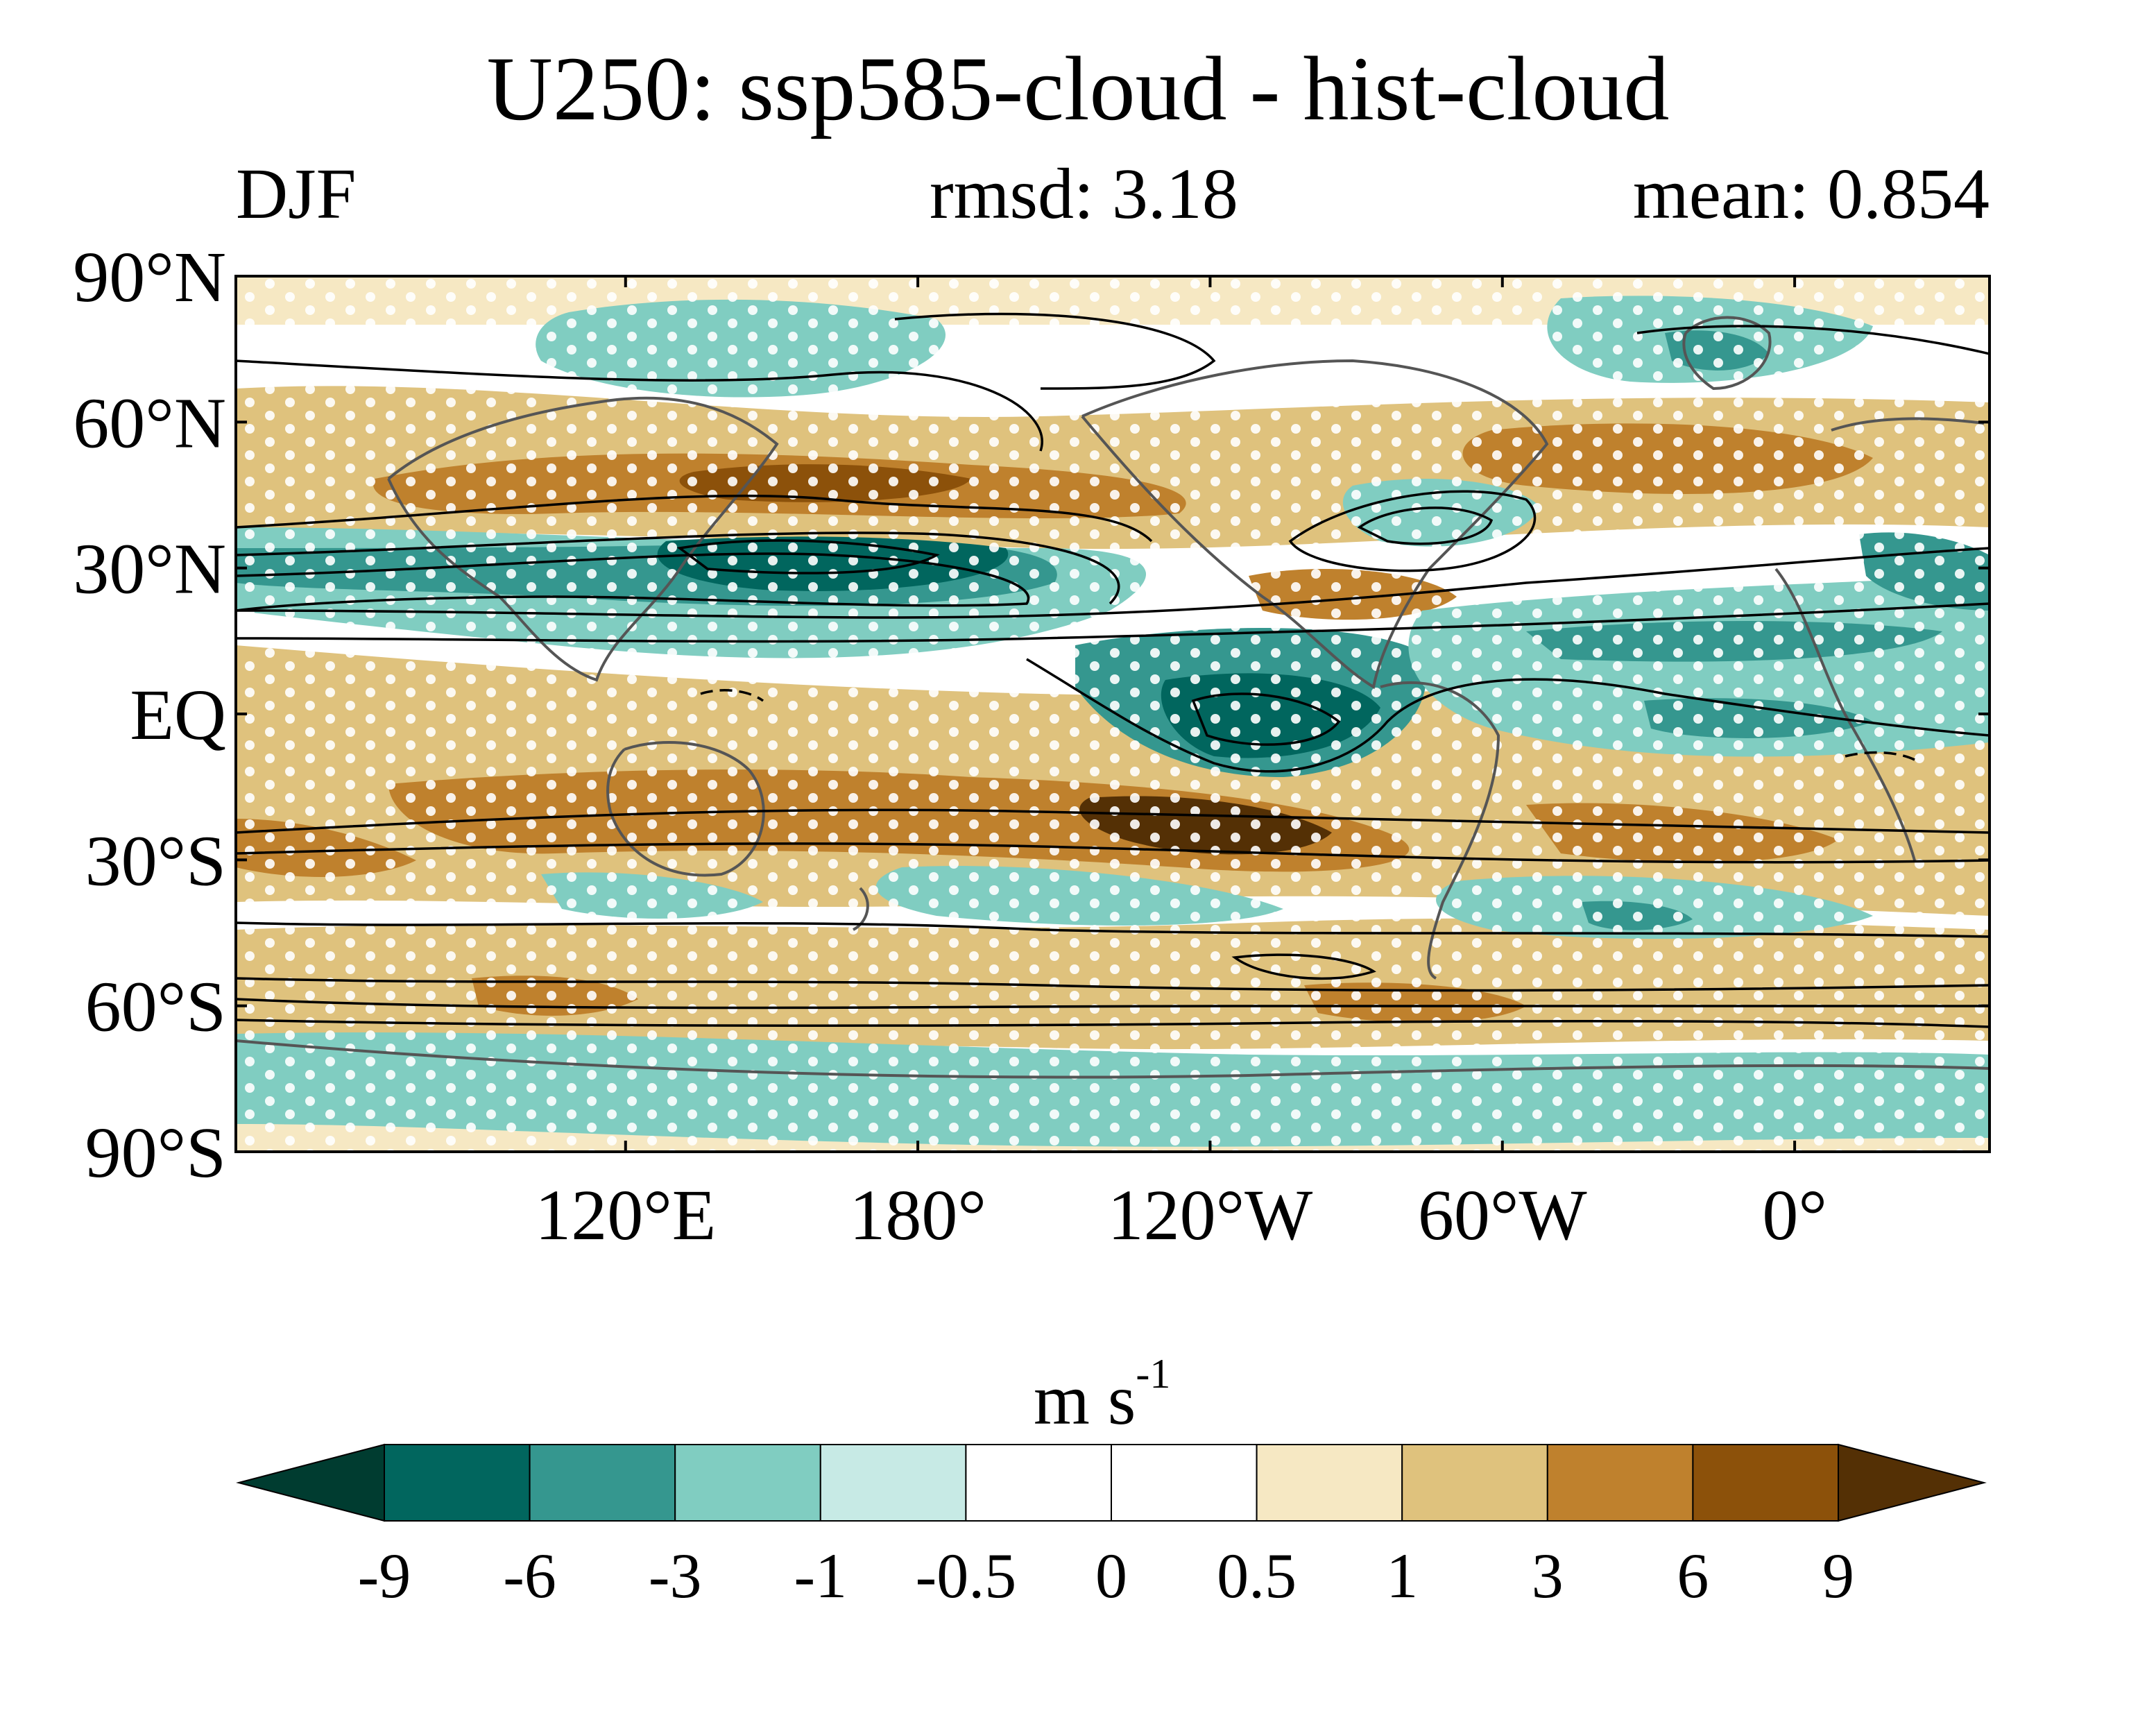 The width and height of the screenshot is (2156, 1720). I want to click on mean-label: mean: 0.854, so click(1811, 194).